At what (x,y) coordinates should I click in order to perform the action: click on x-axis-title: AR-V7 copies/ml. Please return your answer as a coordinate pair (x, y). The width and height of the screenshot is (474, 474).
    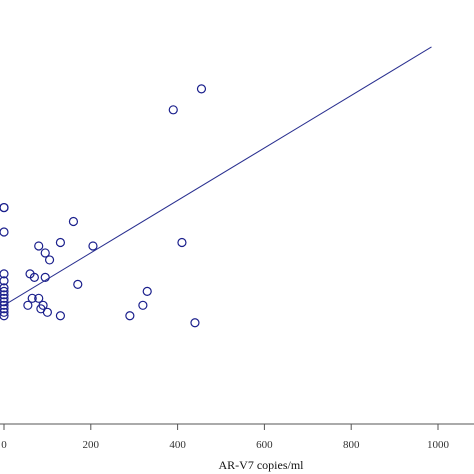
    Looking at the image, I should click on (262, 465).